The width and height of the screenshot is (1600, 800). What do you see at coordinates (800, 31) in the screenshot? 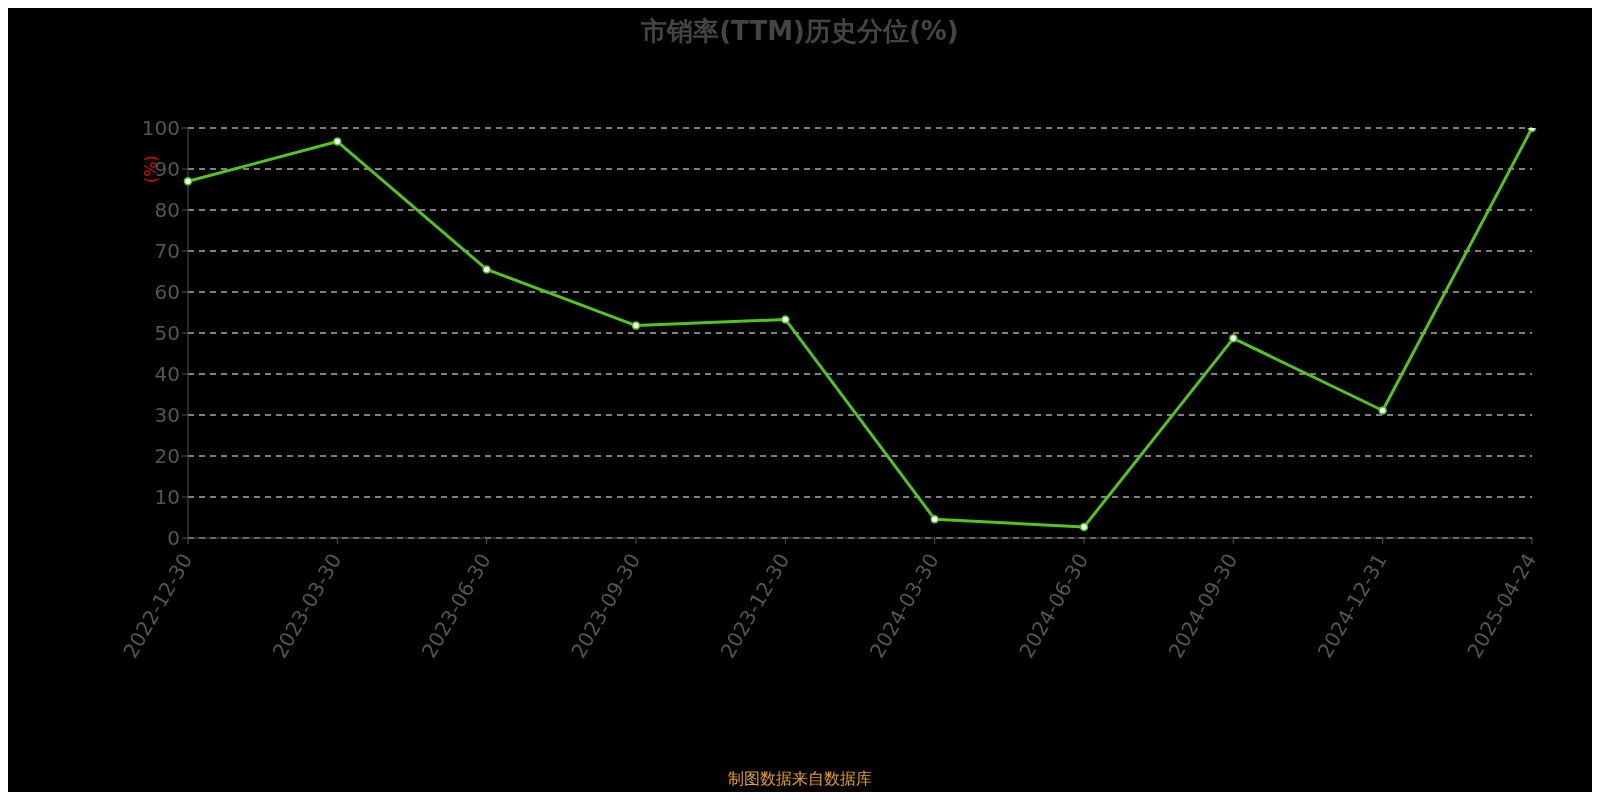
I see `chart-title: 市销率(TTM)历史分位(%)` at bounding box center [800, 31].